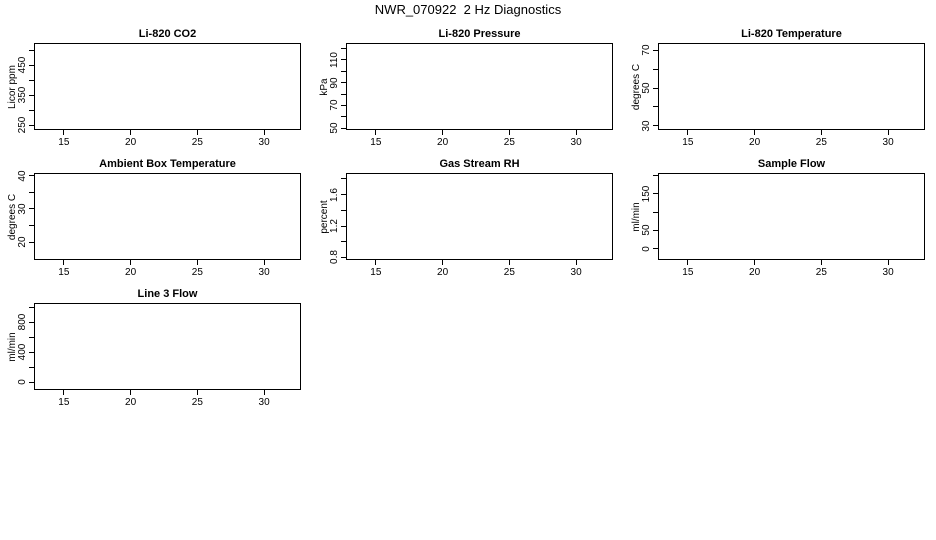  Describe the element at coordinates (468, 215) in the screenshot. I see `subplot-5: Gas Stream RH percent 15 20 25 30 0.8 1.2 1.6` at that location.